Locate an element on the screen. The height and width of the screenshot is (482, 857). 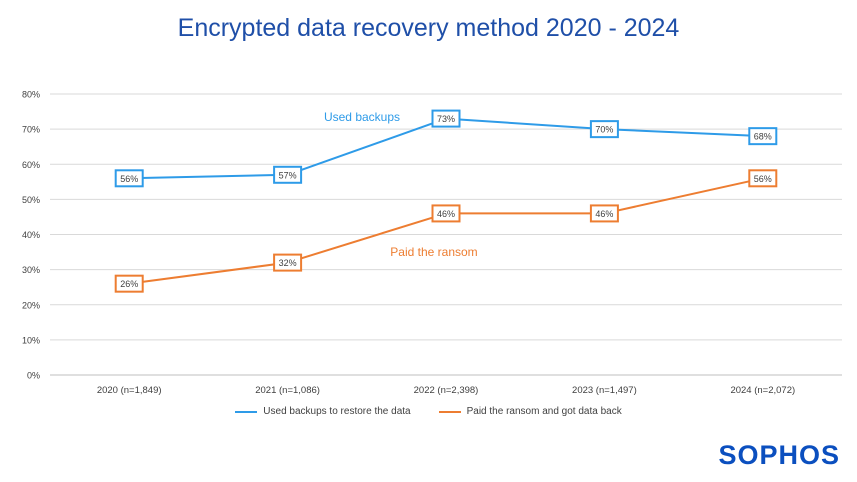
annotation-paid-ransom: Paid the ransom is located at coordinates (433, 252).